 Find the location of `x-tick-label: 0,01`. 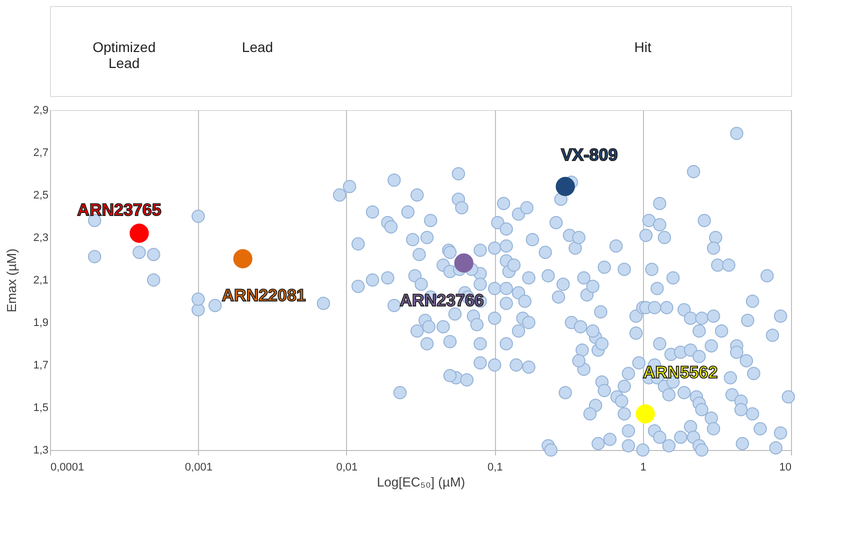

x-tick-label: 0,01 is located at coordinates (347, 468).